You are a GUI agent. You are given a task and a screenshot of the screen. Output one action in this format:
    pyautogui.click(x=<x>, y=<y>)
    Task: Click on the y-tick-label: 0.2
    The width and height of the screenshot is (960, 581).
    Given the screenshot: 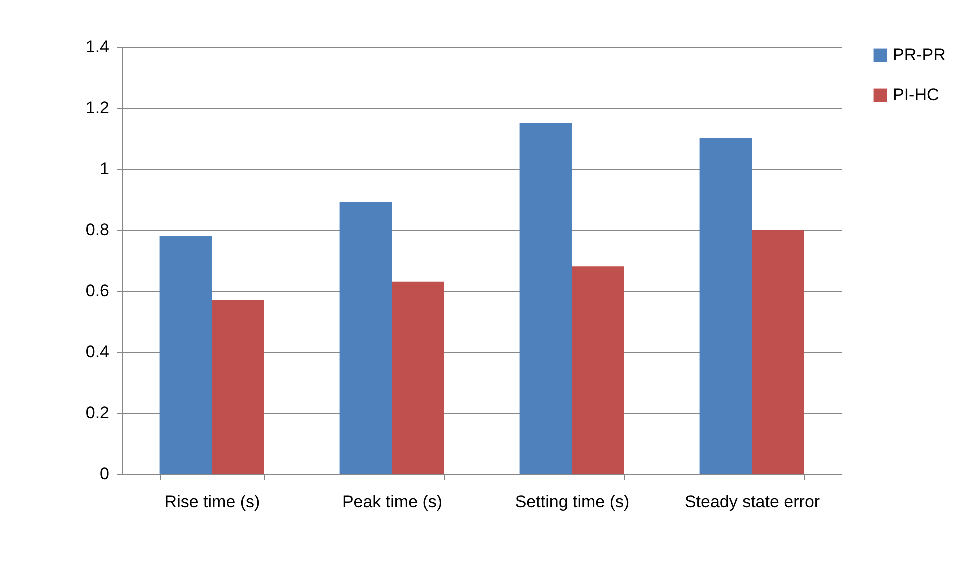 What is the action you would take?
    pyautogui.click(x=98, y=413)
    